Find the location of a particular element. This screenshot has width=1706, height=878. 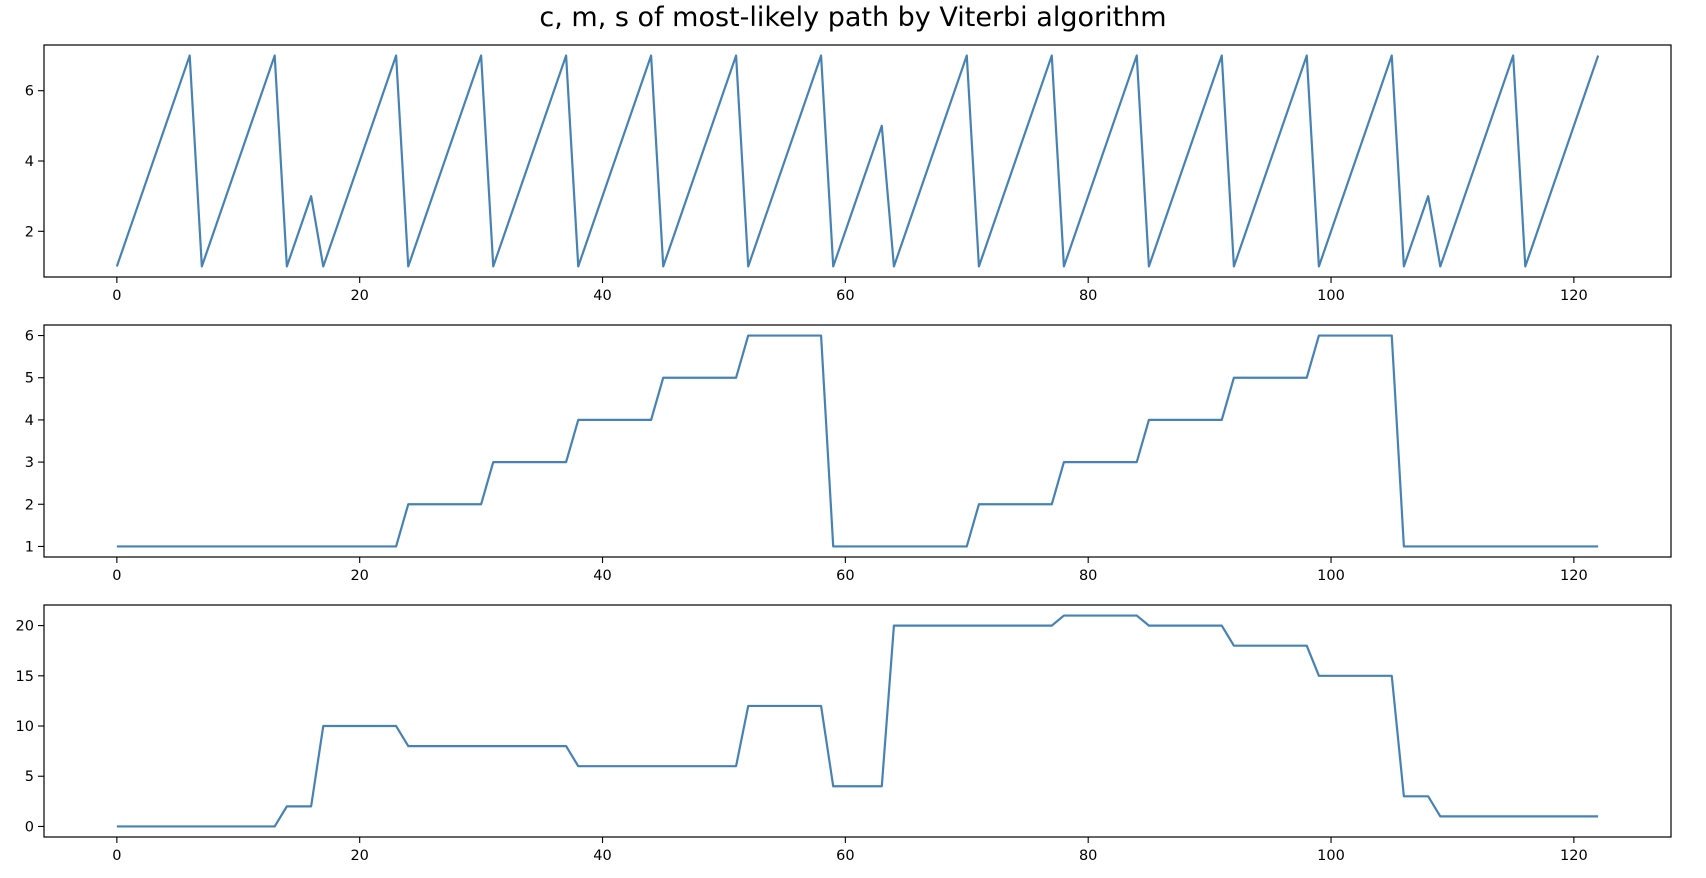

y-tick-label: 0 is located at coordinates (29, 827).